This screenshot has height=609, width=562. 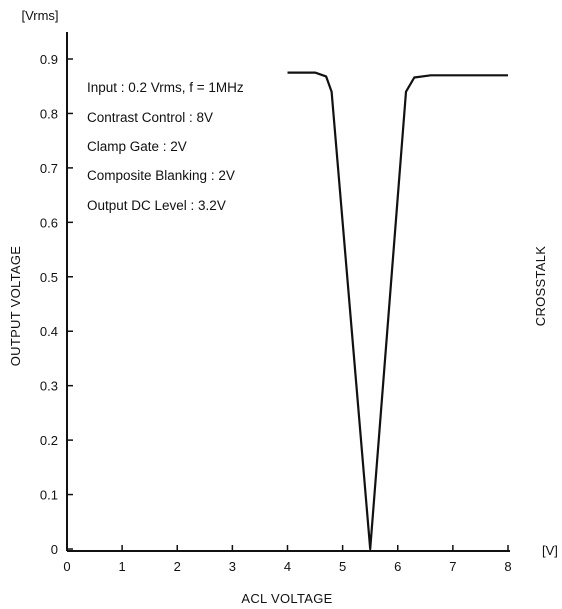 What do you see at coordinates (49, 113) in the screenshot?
I see `y-tick-label: 0.8` at bounding box center [49, 113].